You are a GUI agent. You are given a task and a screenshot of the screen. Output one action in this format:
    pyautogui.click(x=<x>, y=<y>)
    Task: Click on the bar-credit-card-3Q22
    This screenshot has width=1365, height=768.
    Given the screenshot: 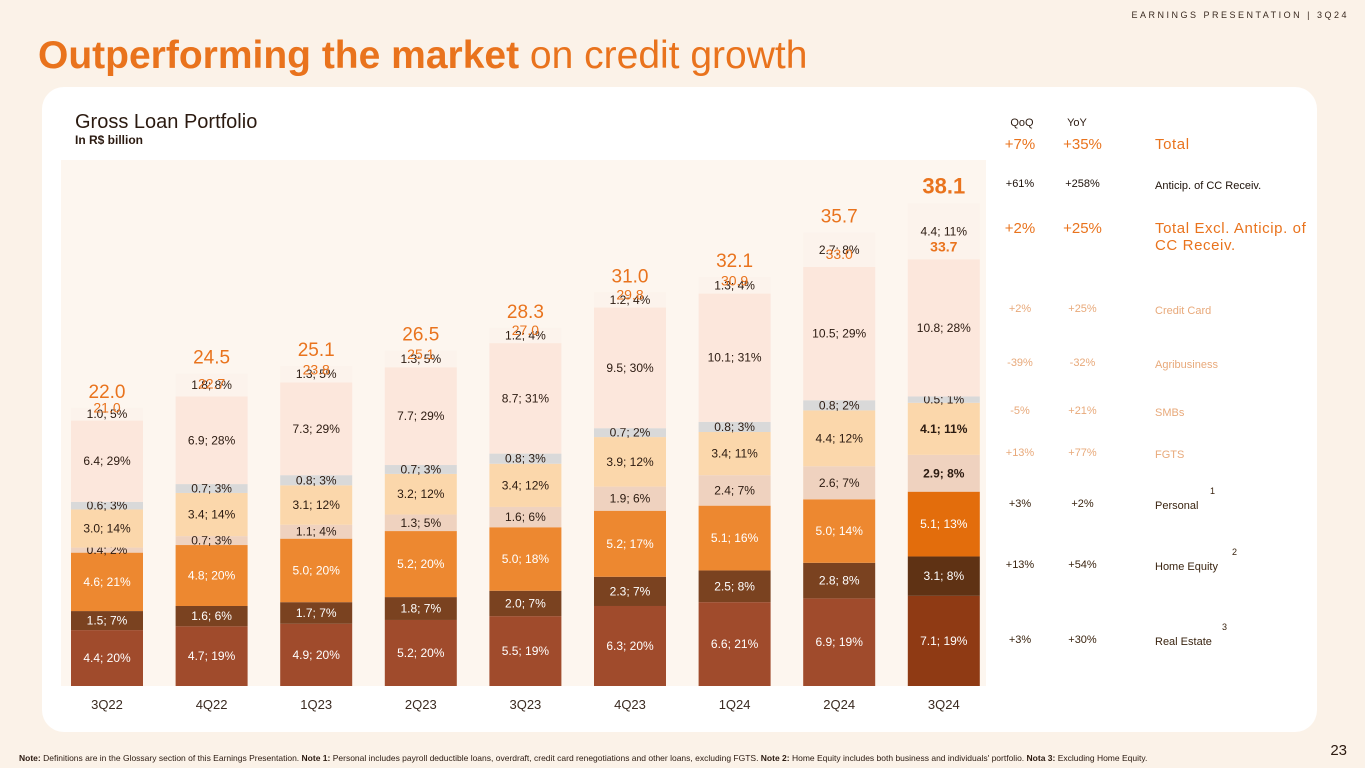 What is the action you would take?
    pyautogui.click(x=107, y=461)
    